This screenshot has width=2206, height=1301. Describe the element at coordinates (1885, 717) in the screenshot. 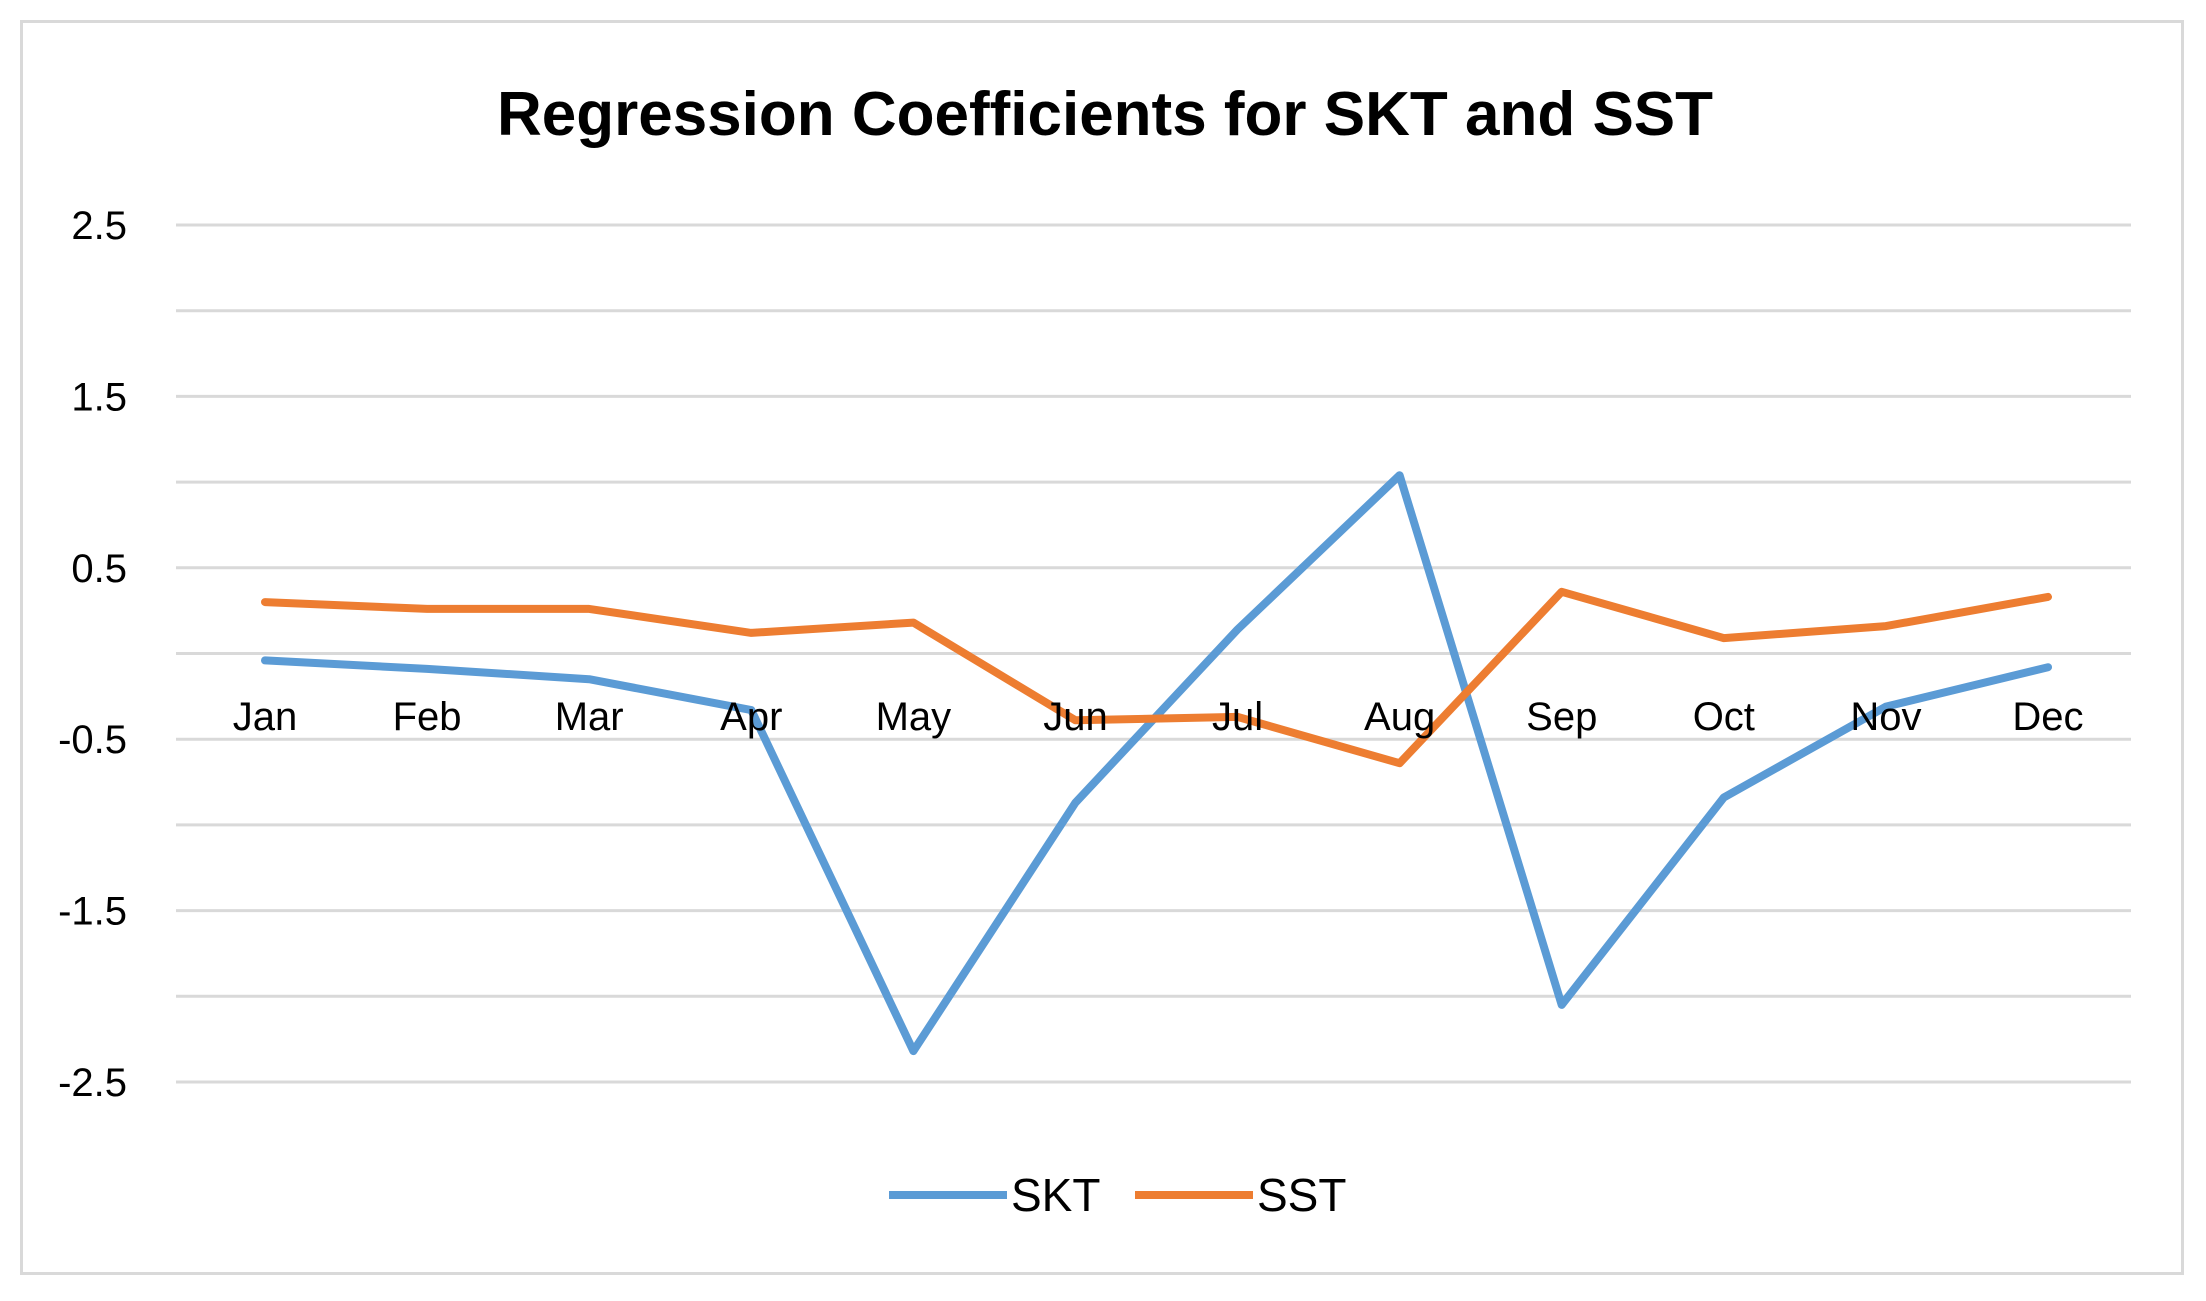

I see `x-tick-label: Nov` at that location.